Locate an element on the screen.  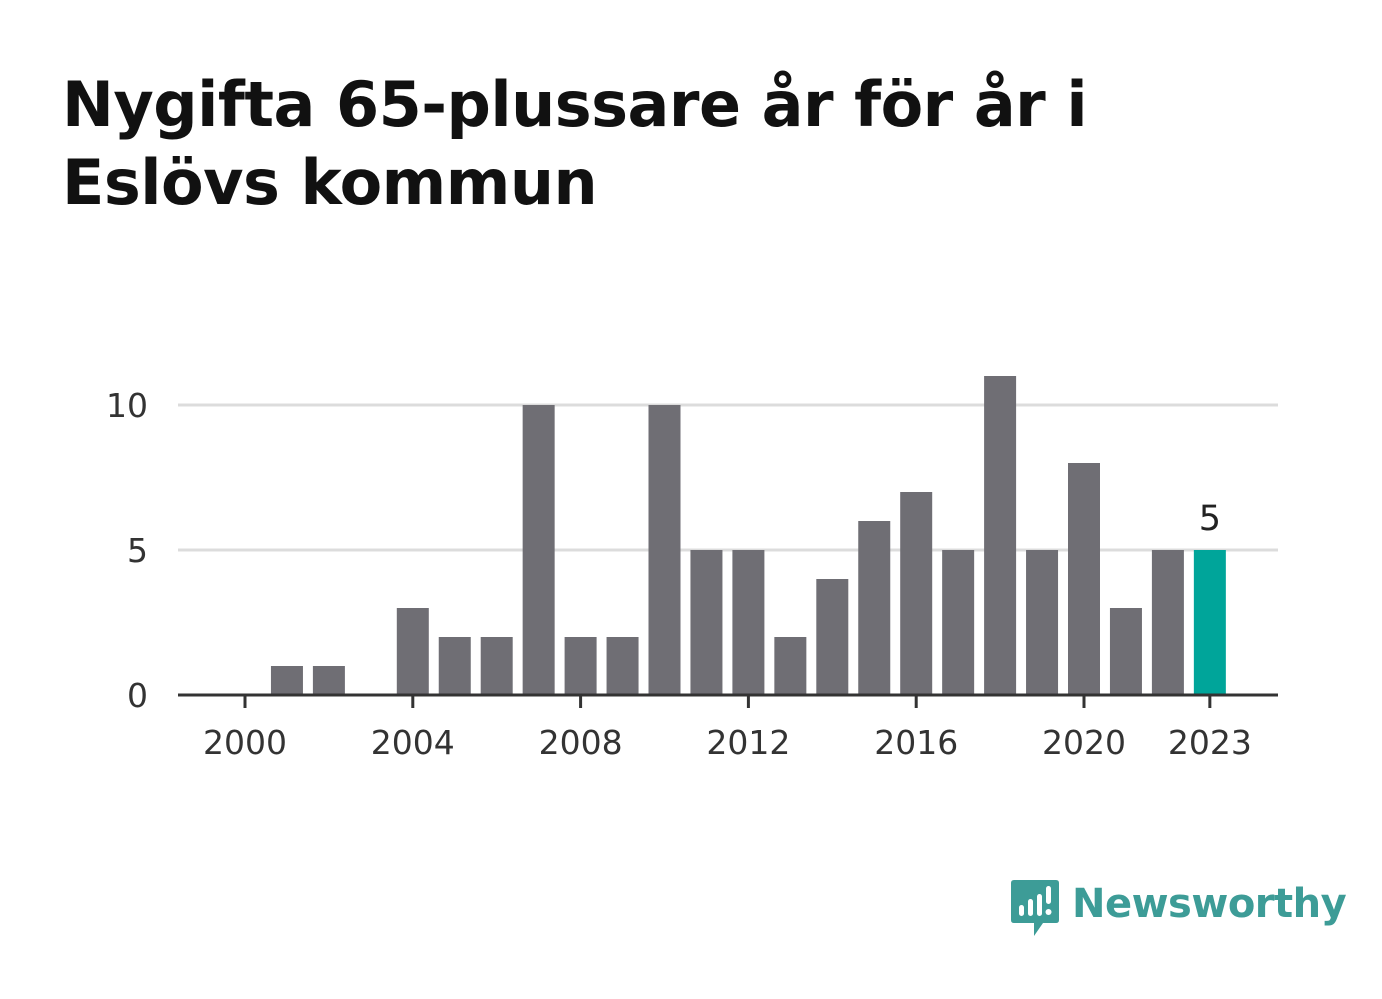
x-tick-label-2012: 2012 is located at coordinates (748, 742).